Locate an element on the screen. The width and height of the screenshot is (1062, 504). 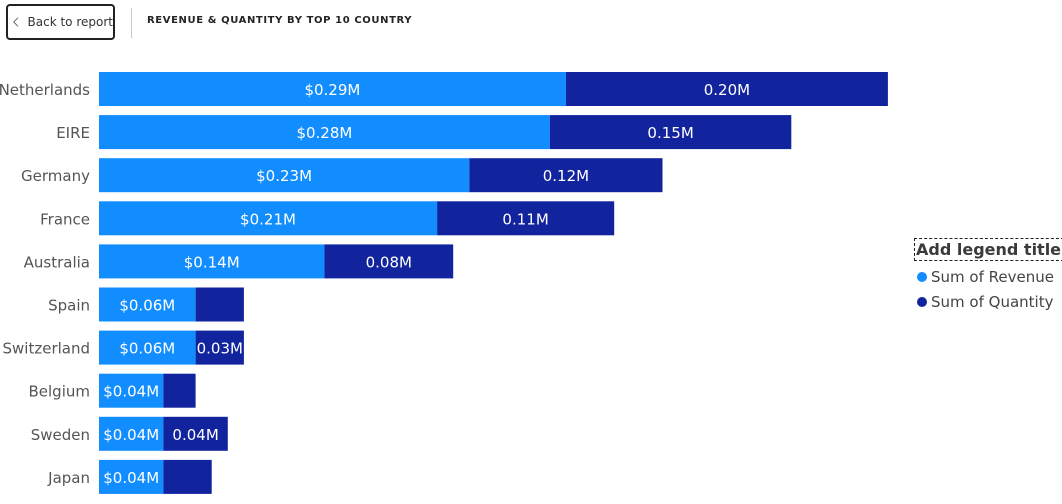
revenue-data-label-spain: $0.06M is located at coordinates (147, 306).